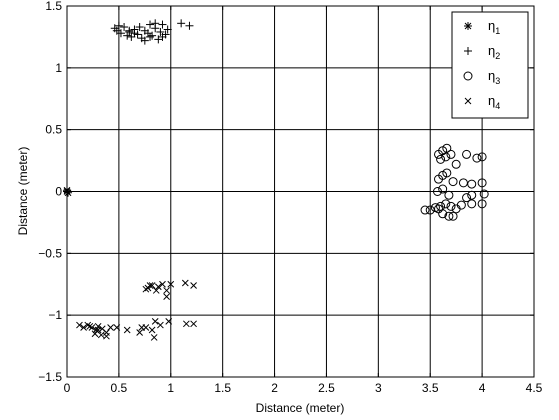 This screenshot has height=420, width=559. What do you see at coordinates (58, 68) in the screenshot?
I see `y-tick-label: 1` at bounding box center [58, 68].